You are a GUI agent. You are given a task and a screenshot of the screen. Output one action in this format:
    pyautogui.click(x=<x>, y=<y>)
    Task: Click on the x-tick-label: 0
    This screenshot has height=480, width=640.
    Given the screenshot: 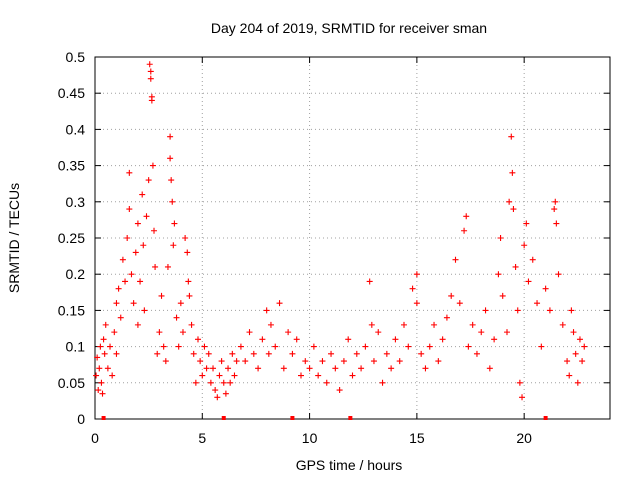 What is the action you would take?
    pyautogui.click(x=95, y=438)
    